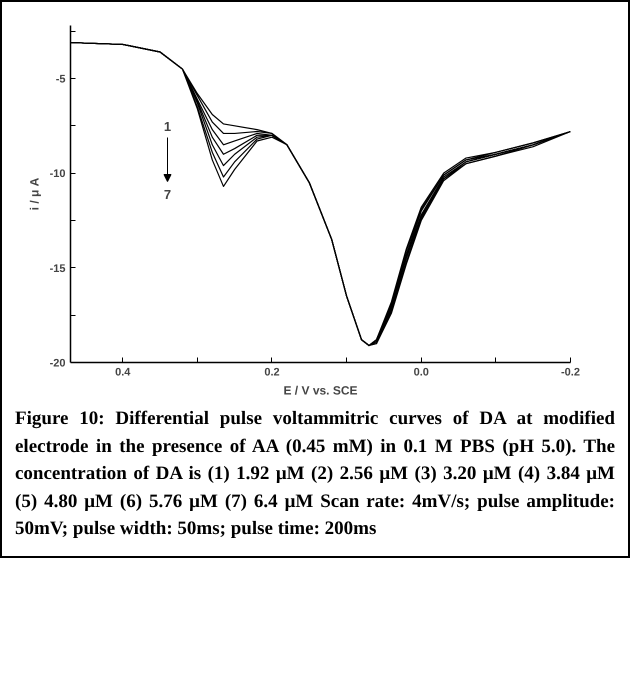 The height and width of the screenshot is (700, 639). Describe the element at coordinates (58, 268) in the screenshot. I see `y-tick-label: -15` at that location.